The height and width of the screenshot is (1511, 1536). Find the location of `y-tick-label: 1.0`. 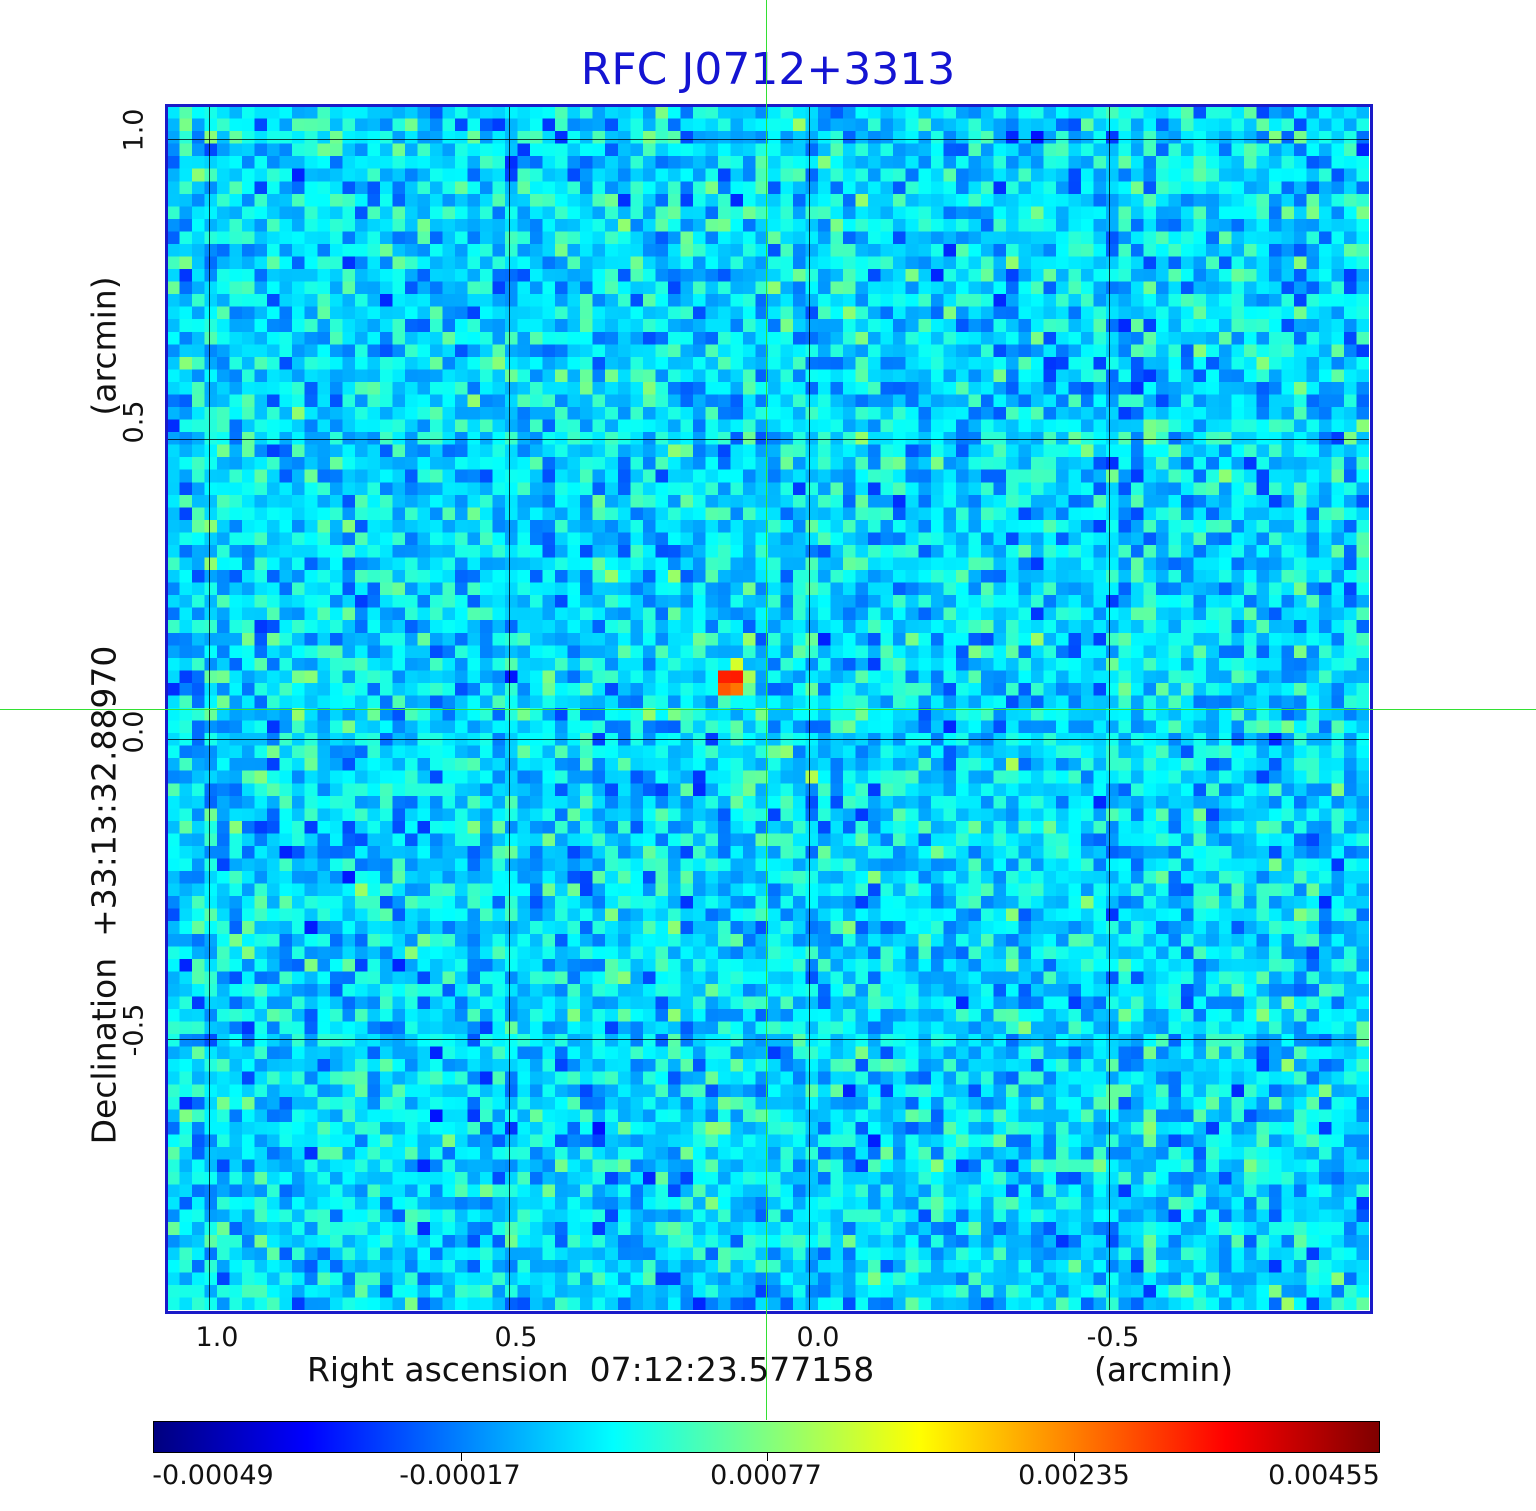

y-tick-label: 1.0 is located at coordinates (134, 130).